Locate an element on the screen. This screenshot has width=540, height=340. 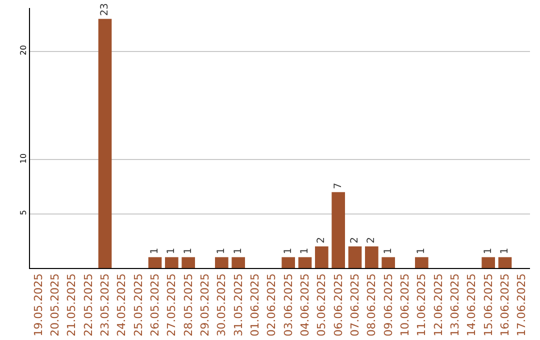
x-tick-label: 19.05.2025 is located at coordinates (38, 304).